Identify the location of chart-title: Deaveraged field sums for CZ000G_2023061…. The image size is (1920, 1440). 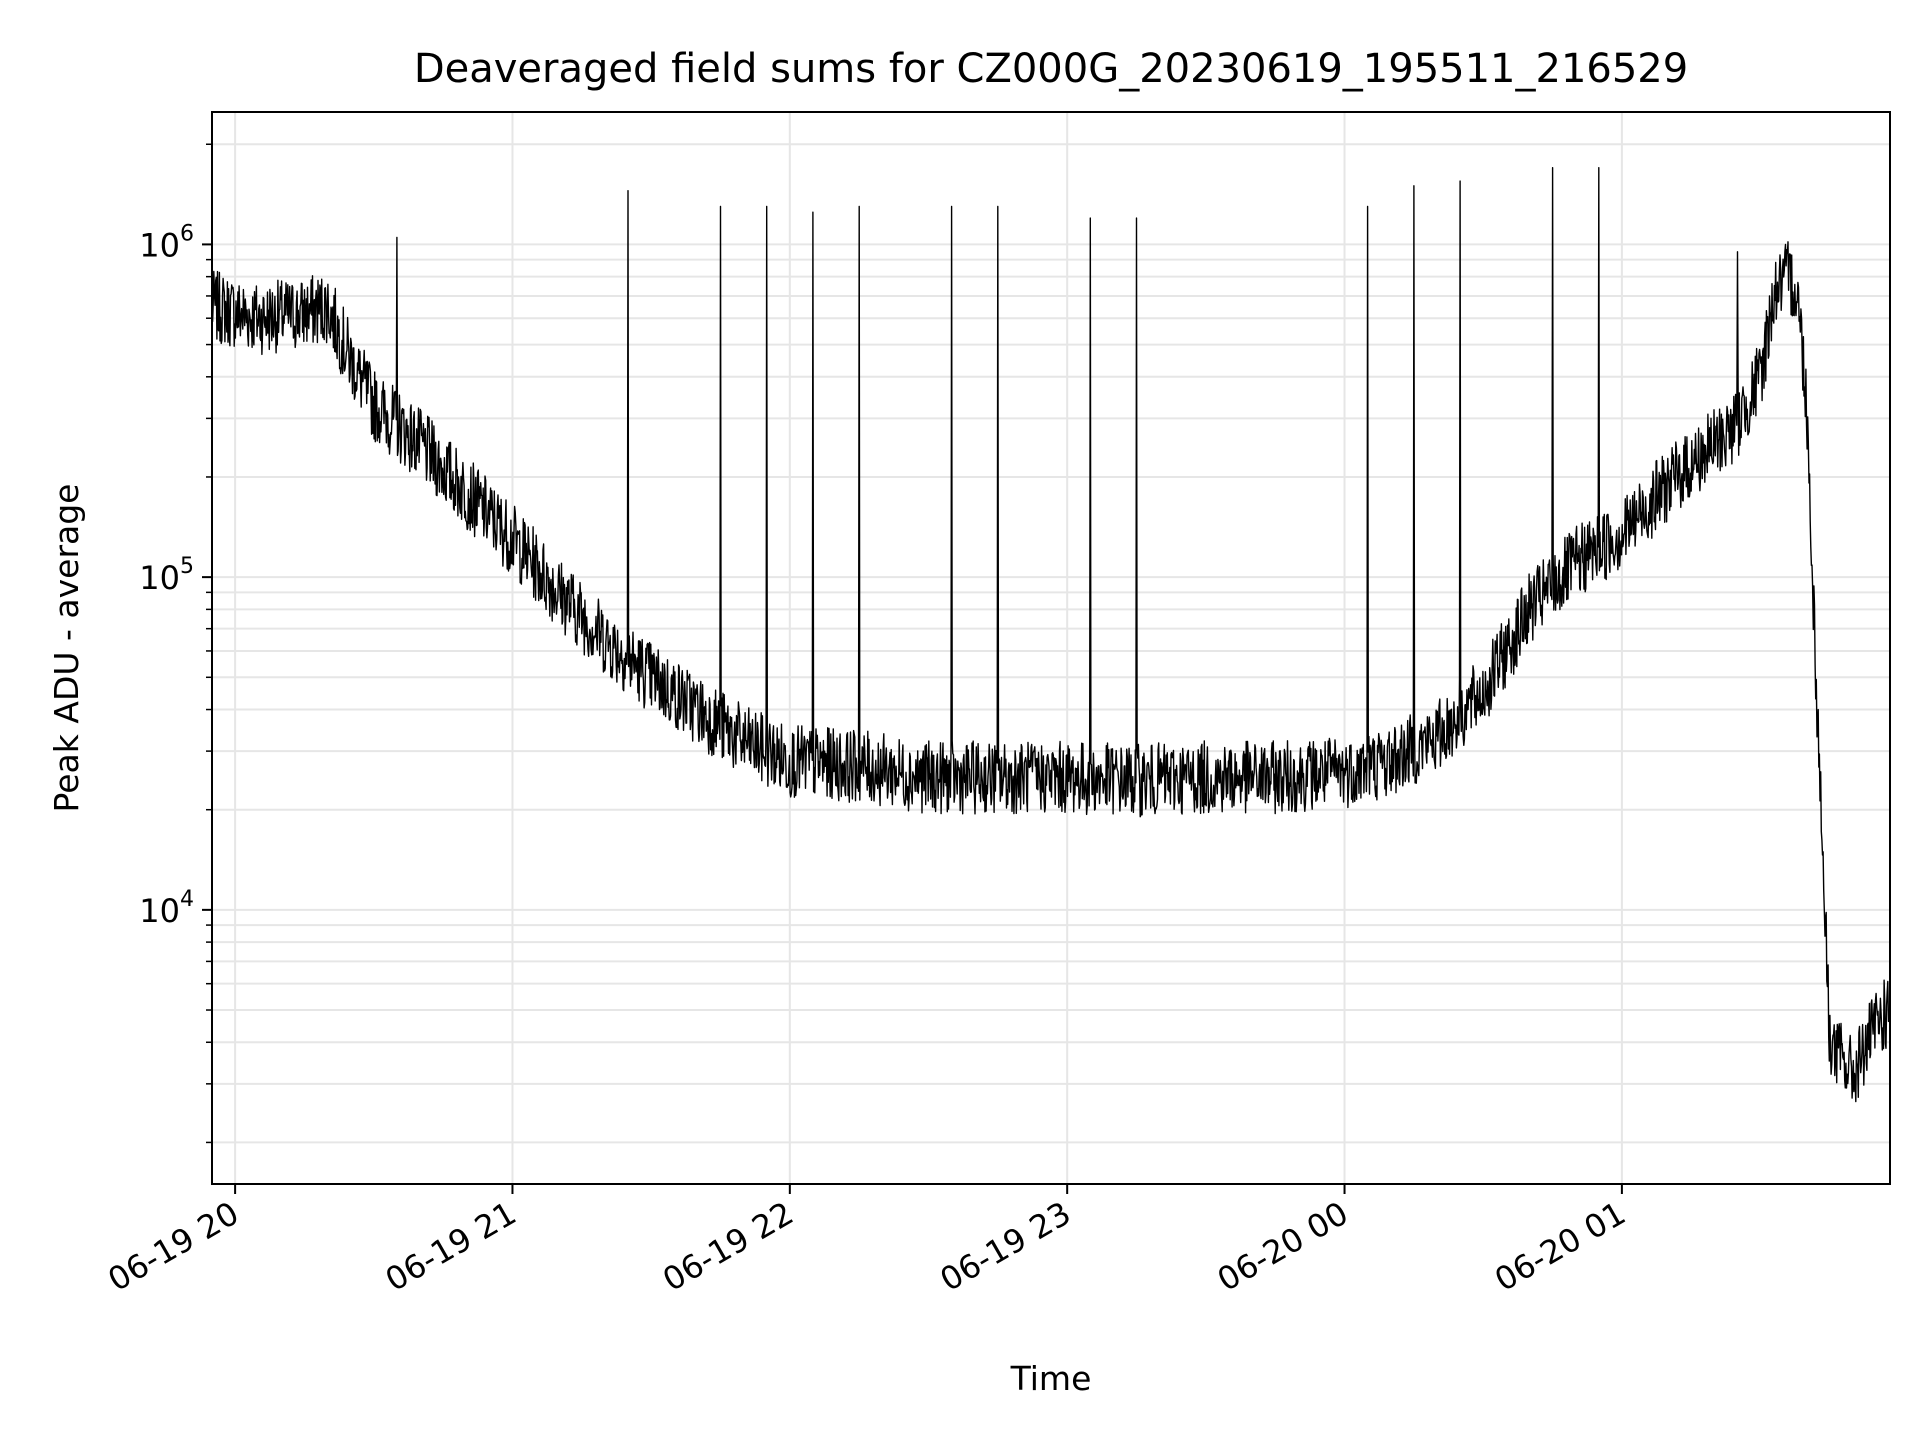
(1051, 69).